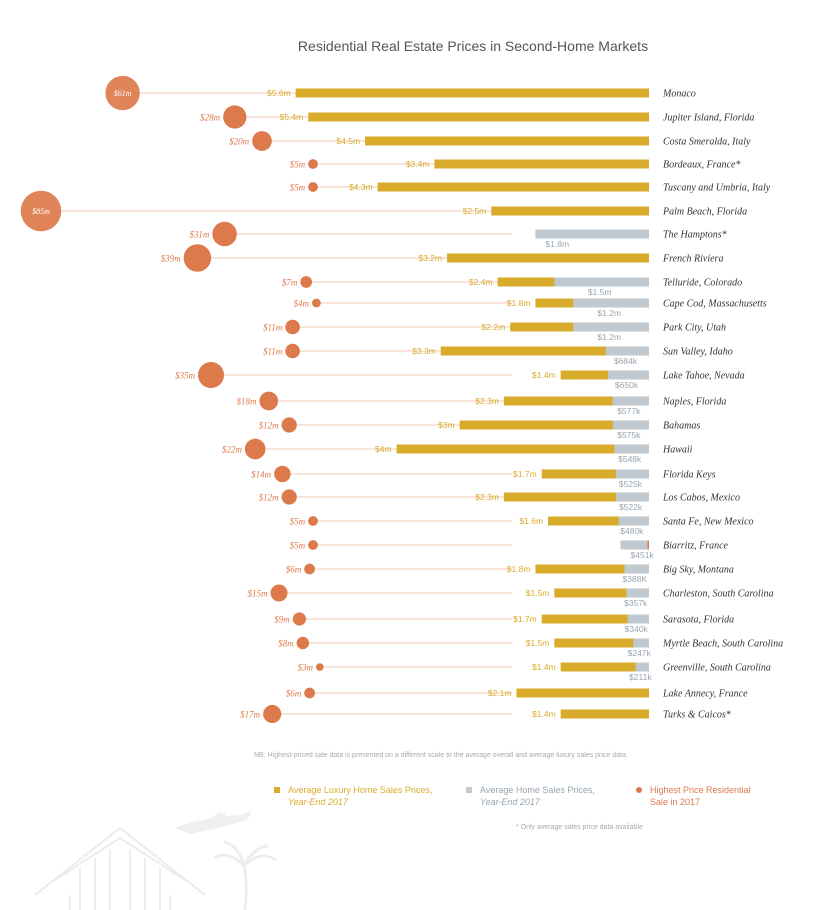 This screenshot has width=816, height=910. Describe the element at coordinates (609, 313) in the screenshot. I see `average-value-label-10: $1.2m` at that location.